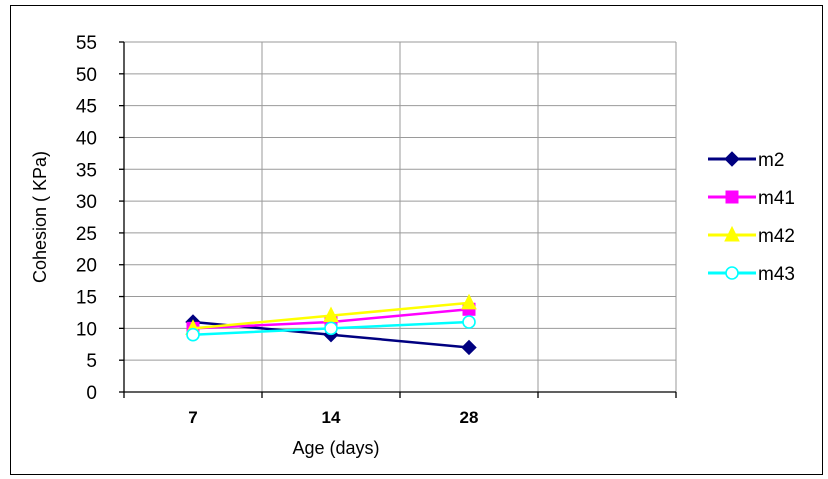 The height and width of the screenshot is (479, 828). I want to click on y-tick-label: 20, so click(86, 266).